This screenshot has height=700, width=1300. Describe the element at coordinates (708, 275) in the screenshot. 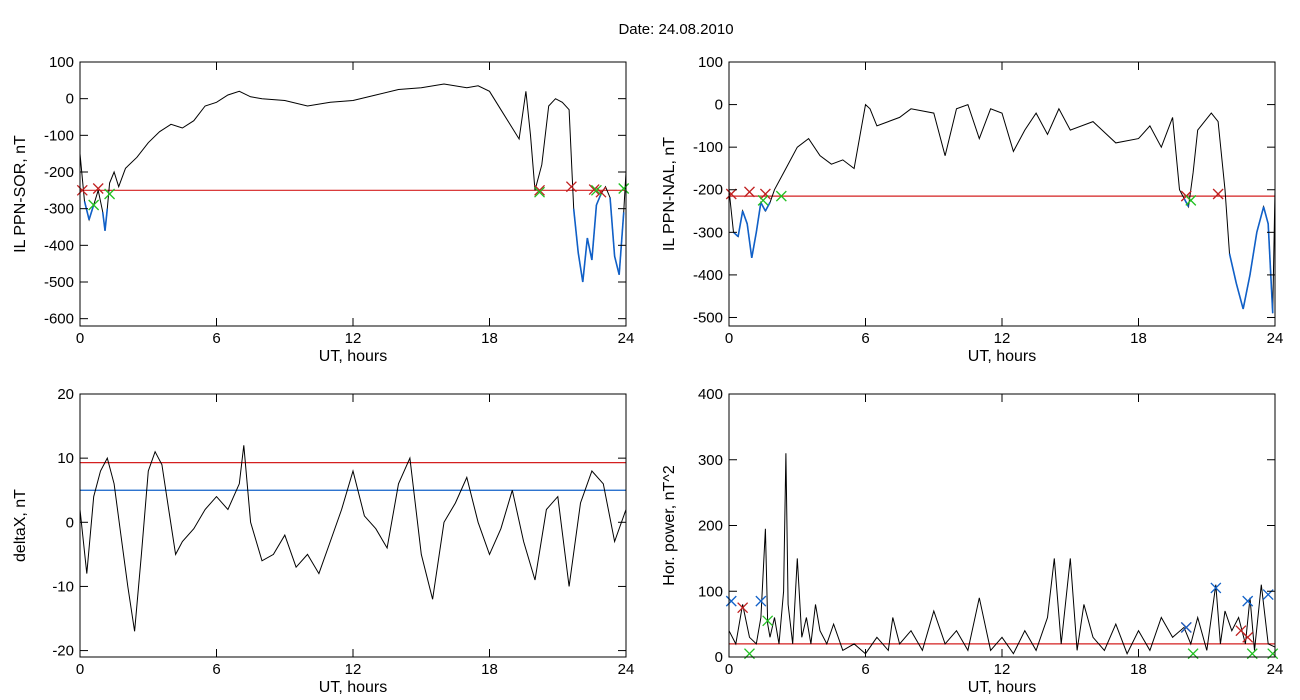

I see `y-tick-label: -400` at that location.